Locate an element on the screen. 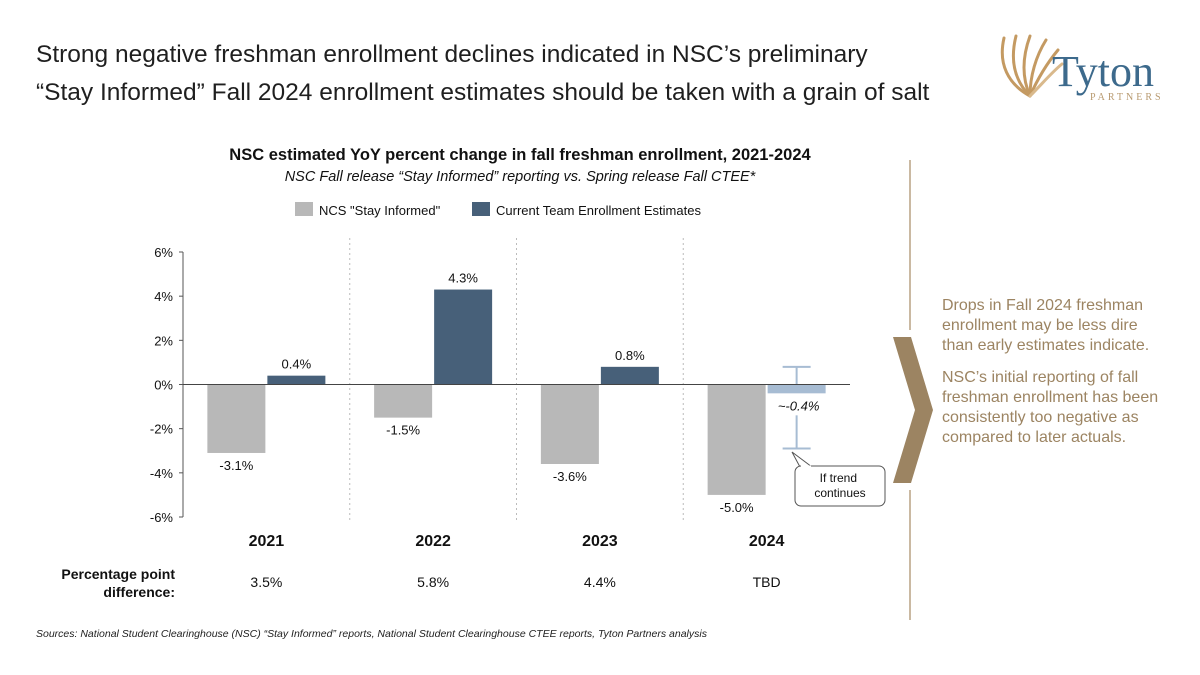  difference-value: 4.4% is located at coordinates (600, 582).